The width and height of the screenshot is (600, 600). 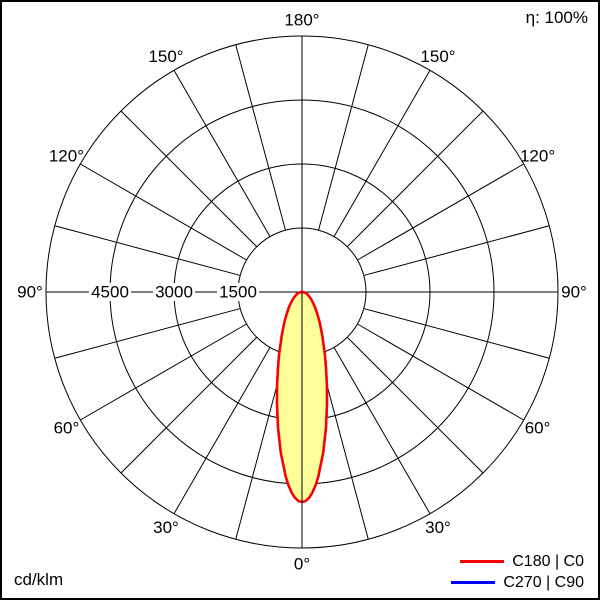 What do you see at coordinates (39, 579) in the screenshot?
I see `unit-label: cd/klm` at bounding box center [39, 579].